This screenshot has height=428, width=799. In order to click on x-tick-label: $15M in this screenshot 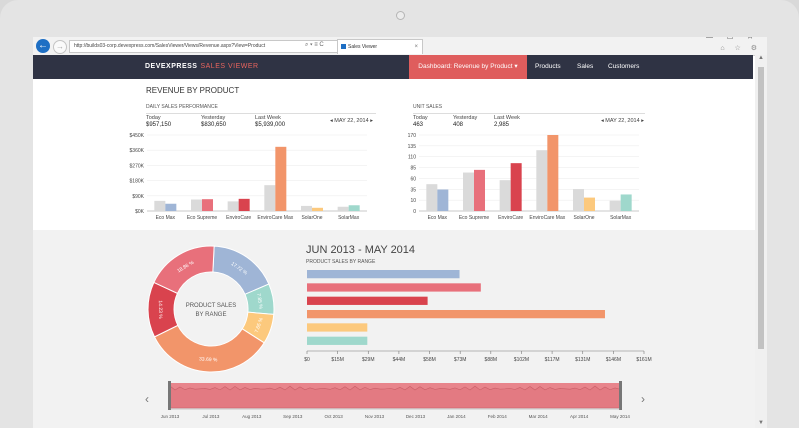, I will do `click(337, 360)`.